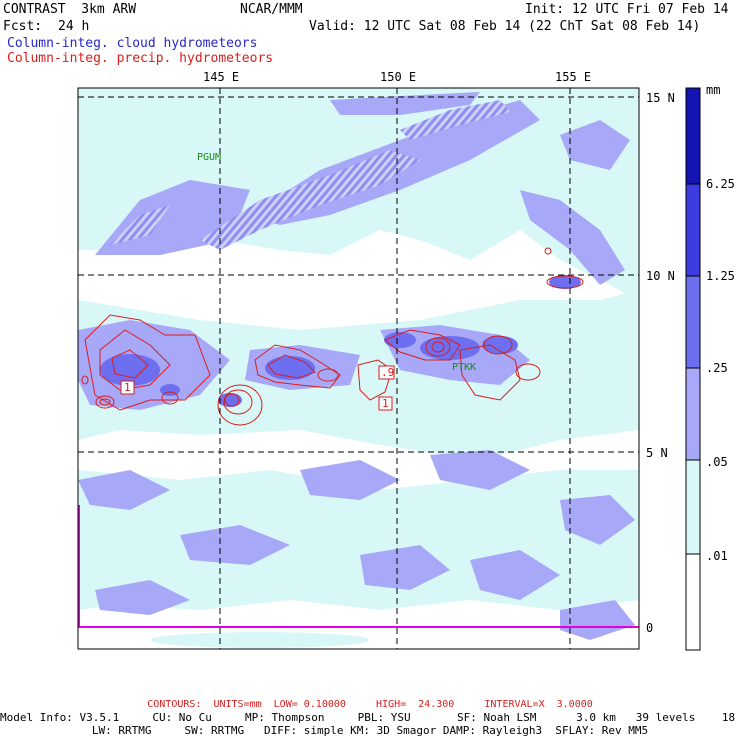 This screenshot has width=740, height=740. What do you see at coordinates (209, 157) in the screenshot?
I see `station-label-pgum: PGUM` at bounding box center [209, 157].